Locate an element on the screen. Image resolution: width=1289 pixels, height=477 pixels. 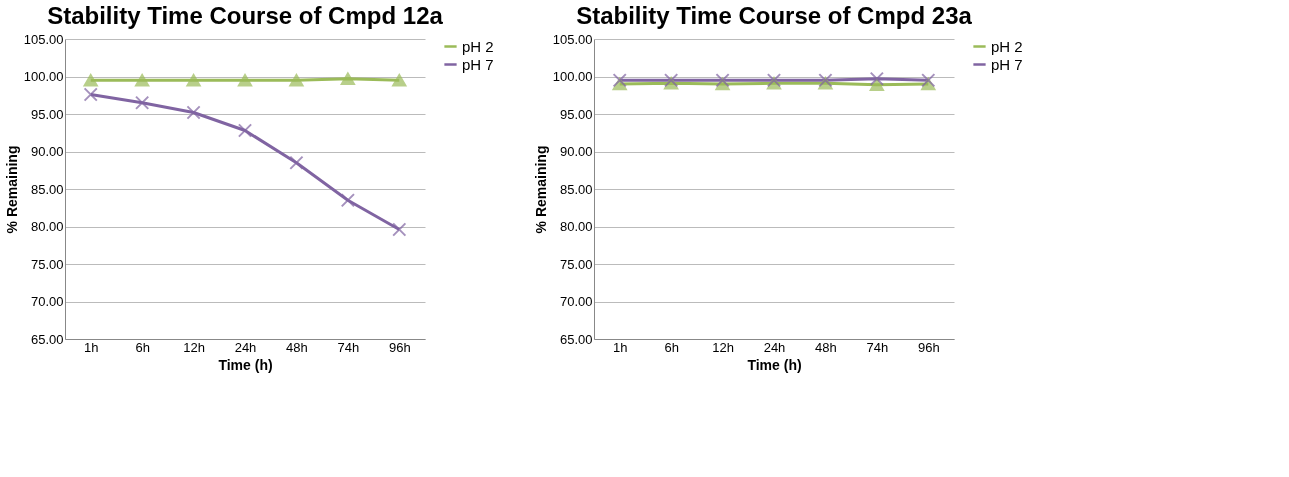
chart-title: Stability Time Course of Cmpd 23a is located at coordinates (774, 15).